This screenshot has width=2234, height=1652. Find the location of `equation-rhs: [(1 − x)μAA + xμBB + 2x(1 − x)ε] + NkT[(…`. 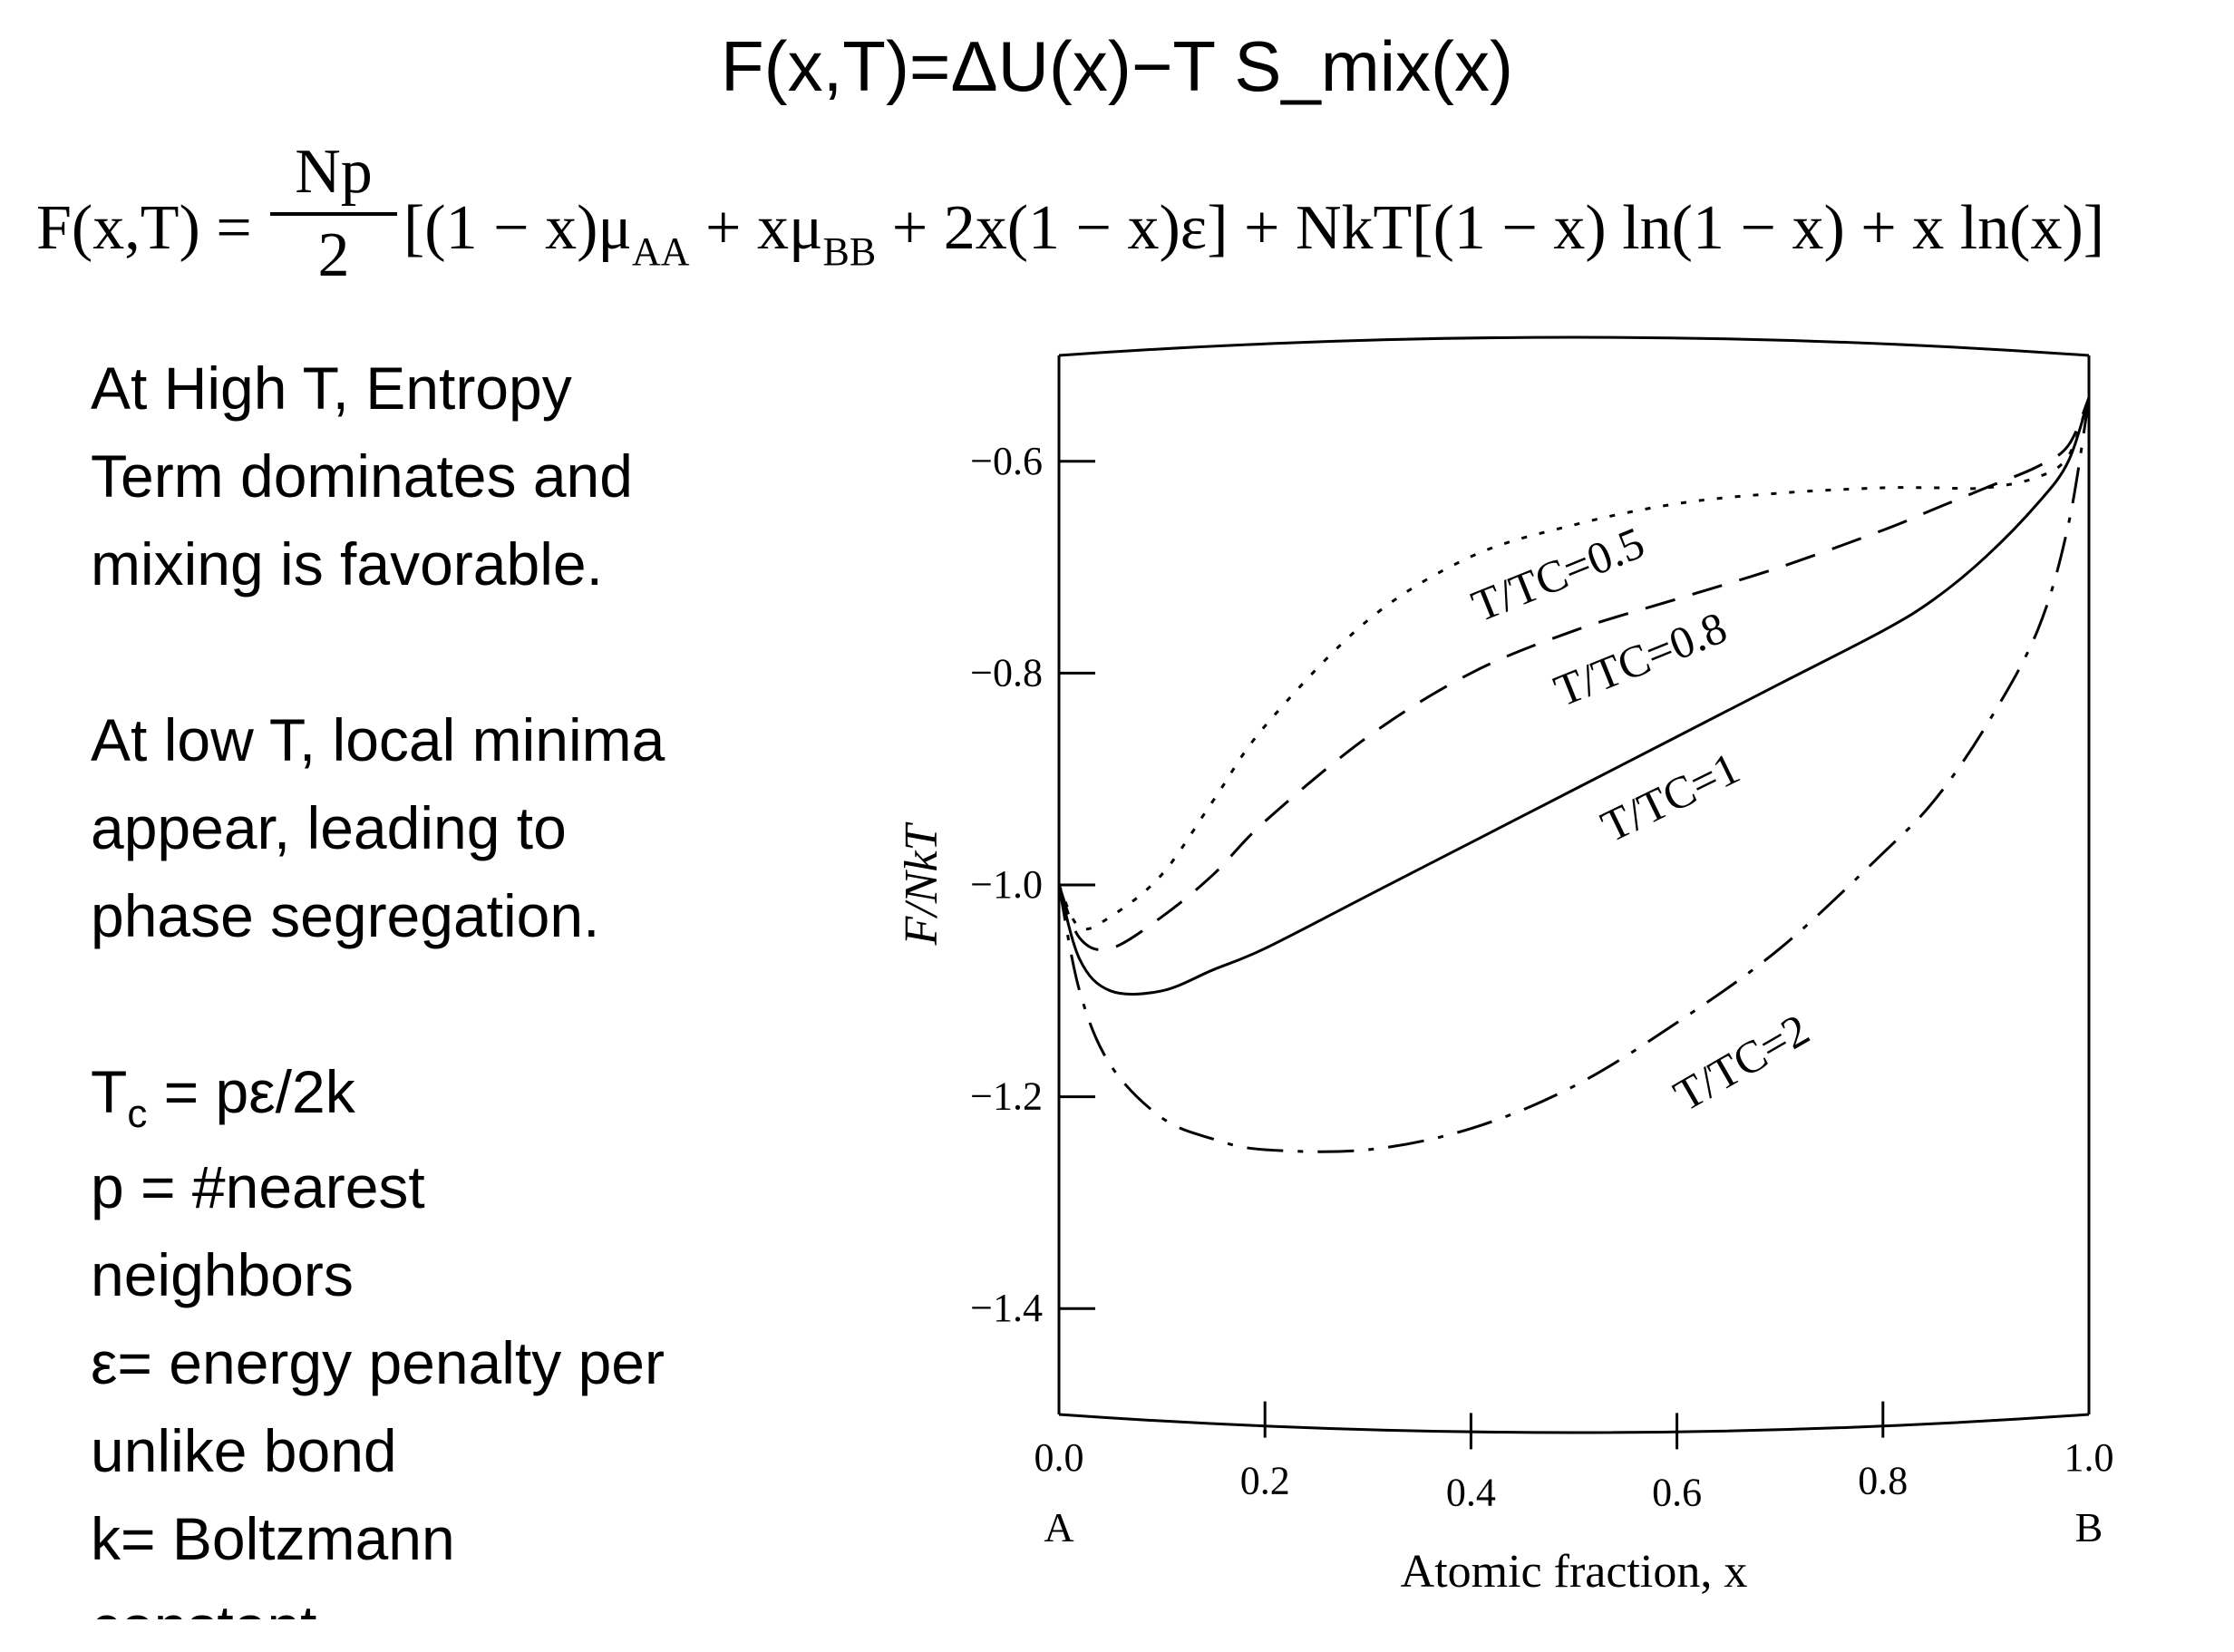

equation-rhs: [(1 − x)μAA + xμBB + 2x(1 − x)ε] + NkT[(… is located at coordinates (1254, 233).